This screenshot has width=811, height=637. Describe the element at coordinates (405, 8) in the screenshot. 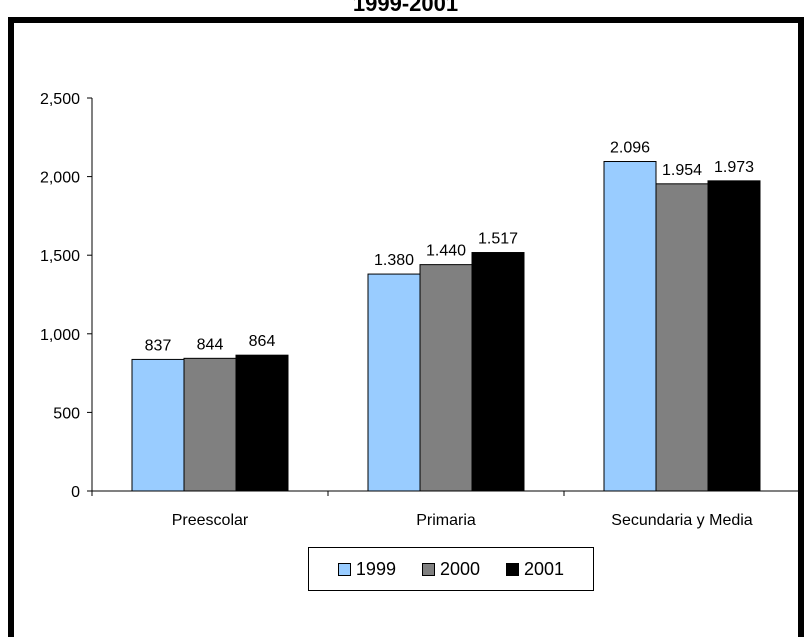

I see `chart-title: 1999-2001` at that location.